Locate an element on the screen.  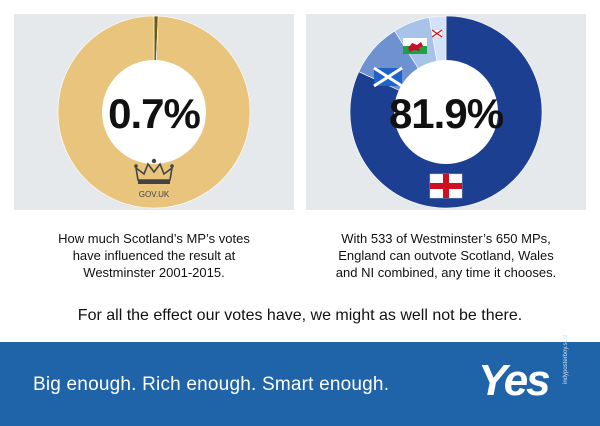
left-pie-chart: 0.7% GOV.UK is located at coordinates (154, 112).